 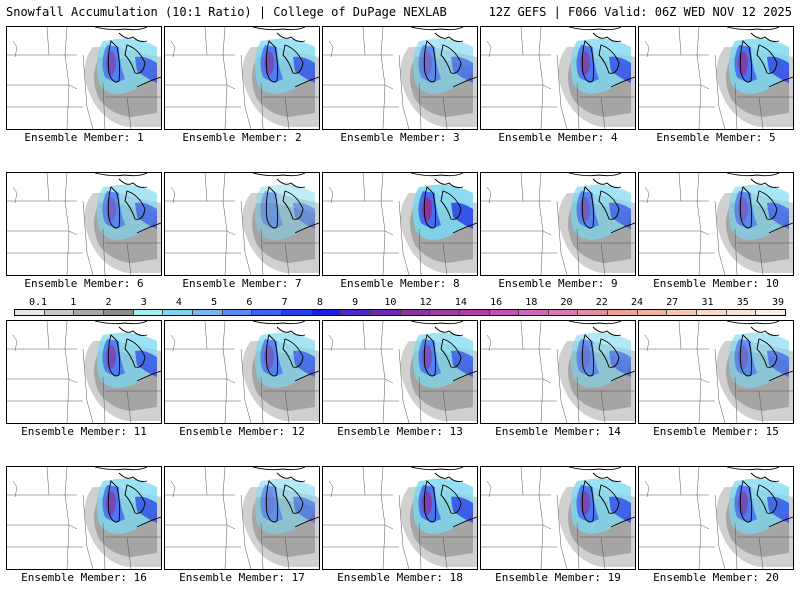 What do you see at coordinates (400, 431) in the screenshot?
I see `ensemble-member-label: Ensemble Member: 13` at bounding box center [400, 431].